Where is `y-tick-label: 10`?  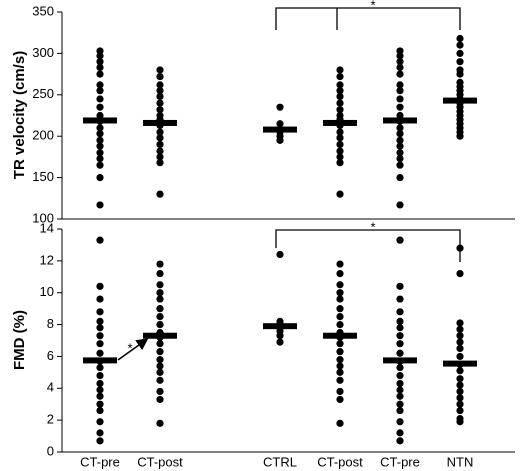 y-tick-label: 10 is located at coordinates (47, 291).